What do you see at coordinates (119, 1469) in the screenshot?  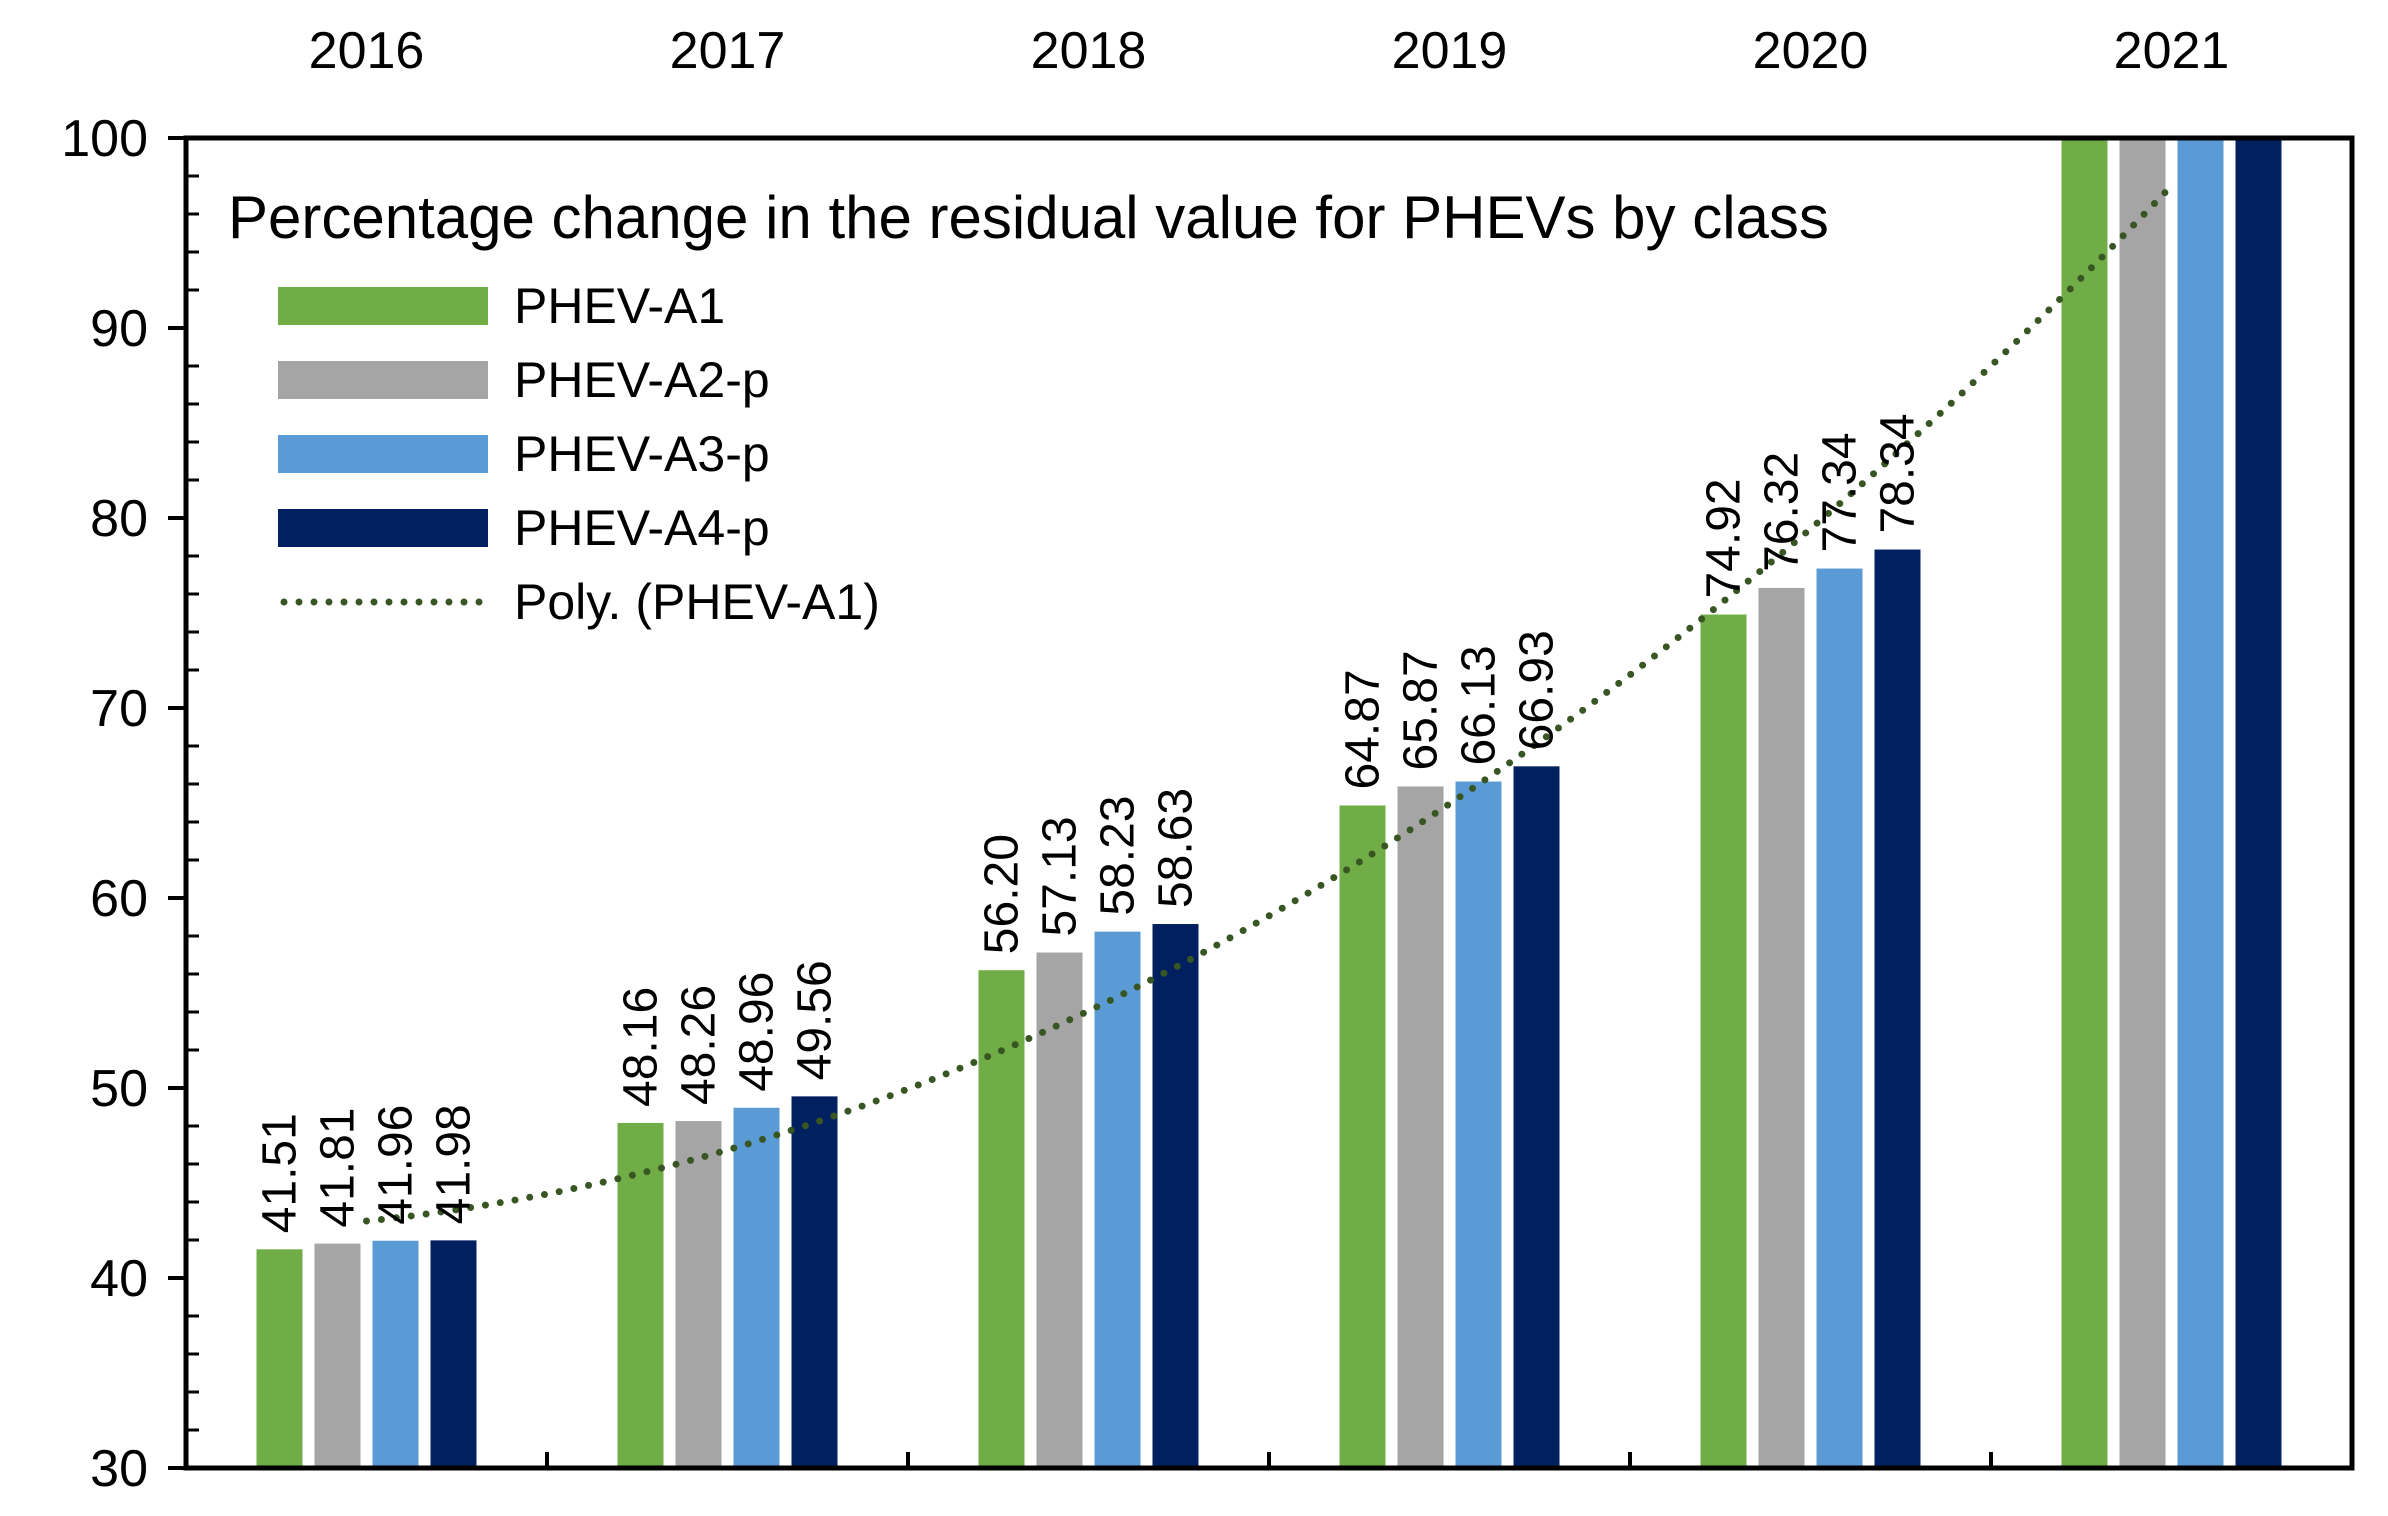 I see `y-tick-label: 30` at bounding box center [119, 1469].